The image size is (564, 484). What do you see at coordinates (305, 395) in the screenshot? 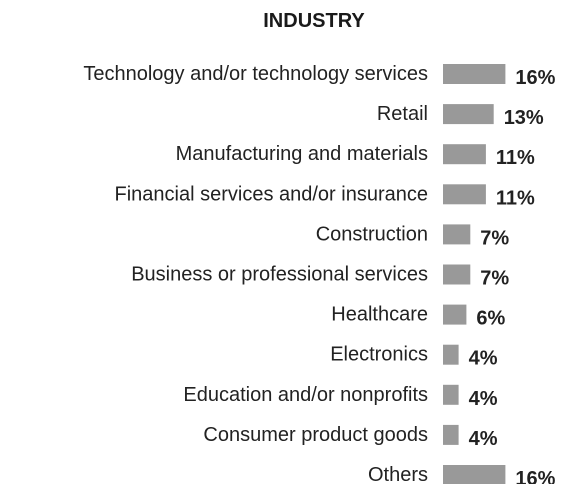
I see `category-label: Education and/or nonprofits` at bounding box center [305, 395].